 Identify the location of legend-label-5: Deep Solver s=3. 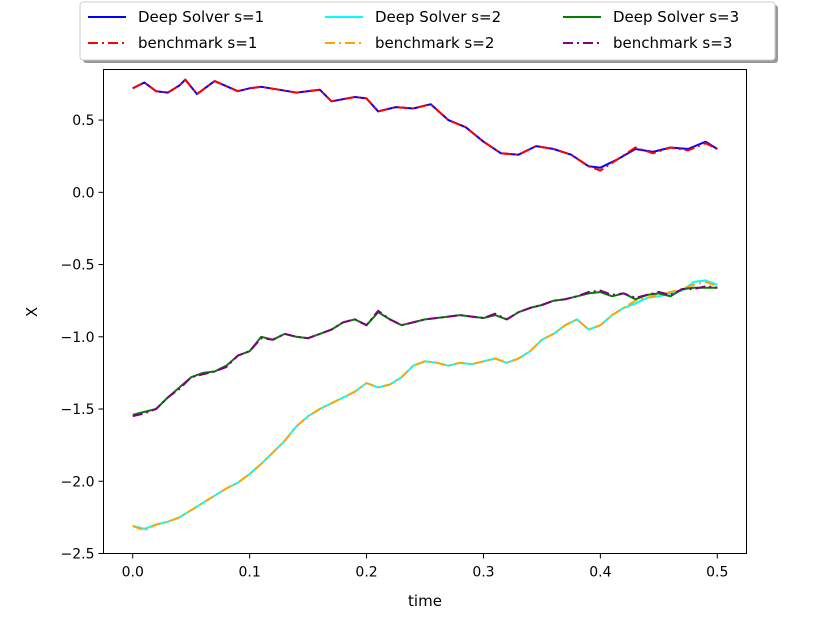
(676, 17).